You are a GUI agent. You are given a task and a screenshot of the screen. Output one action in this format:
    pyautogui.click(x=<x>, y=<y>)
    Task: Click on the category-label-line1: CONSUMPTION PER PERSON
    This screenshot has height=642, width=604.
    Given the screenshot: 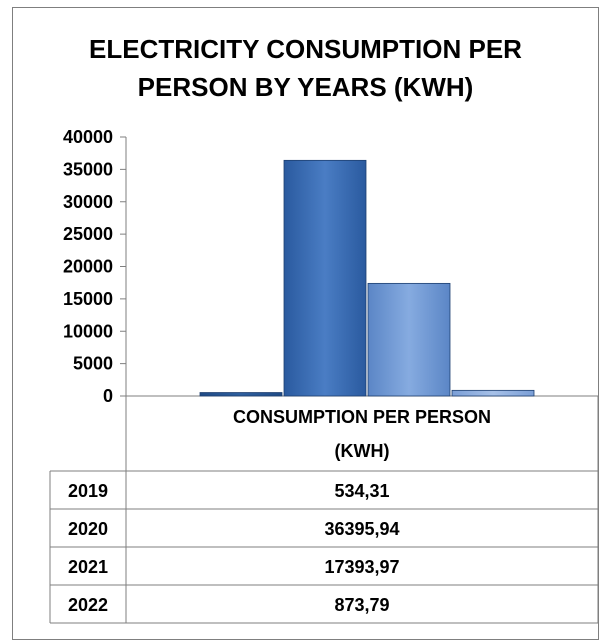 What is the action you would take?
    pyautogui.click(x=362, y=417)
    